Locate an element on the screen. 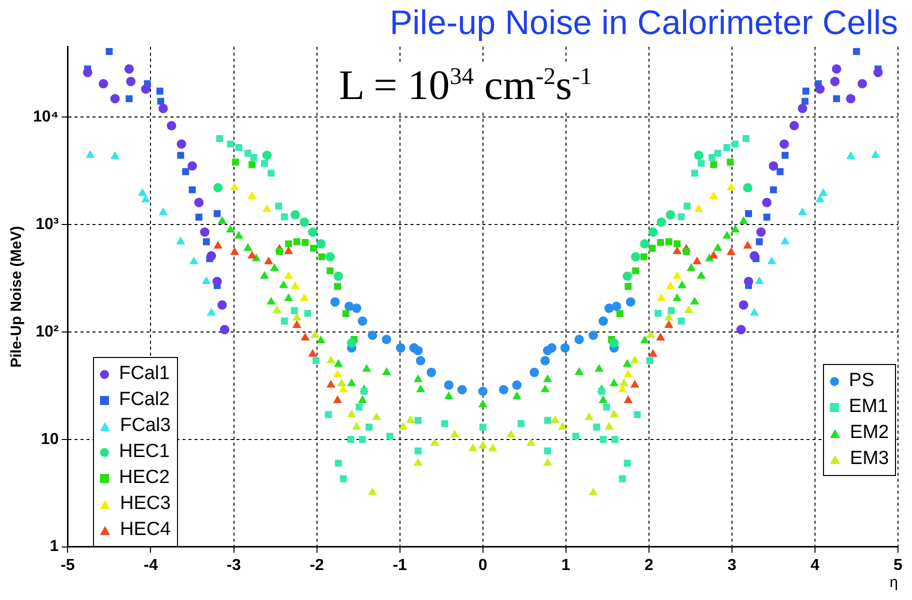 Image resolution: width=912 pixels, height=600 pixels. x-tick-label: 1 is located at coordinates (565, 565).